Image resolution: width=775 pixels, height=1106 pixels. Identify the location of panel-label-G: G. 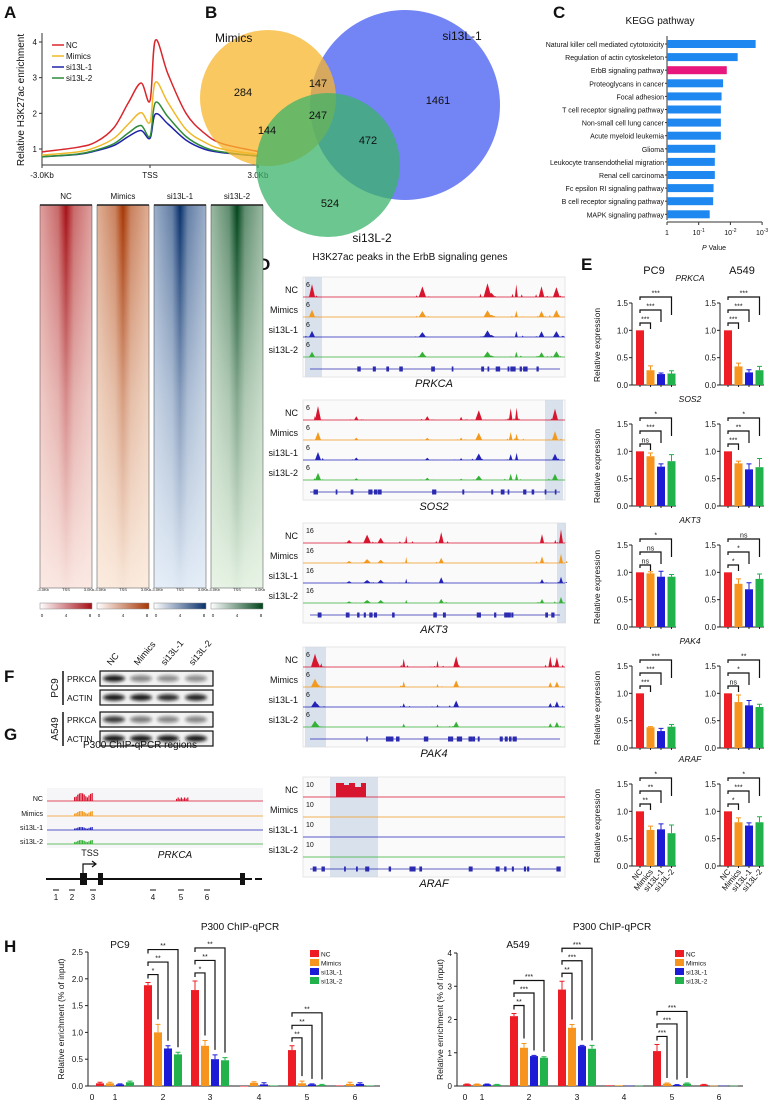
(10, 734).